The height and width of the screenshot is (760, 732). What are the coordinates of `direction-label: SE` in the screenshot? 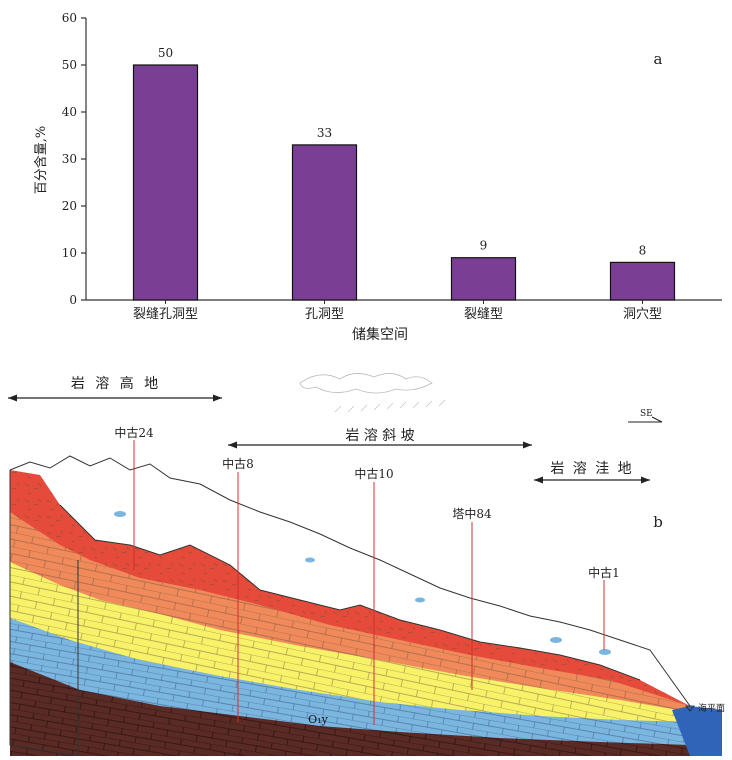 It's located at (646, 414).